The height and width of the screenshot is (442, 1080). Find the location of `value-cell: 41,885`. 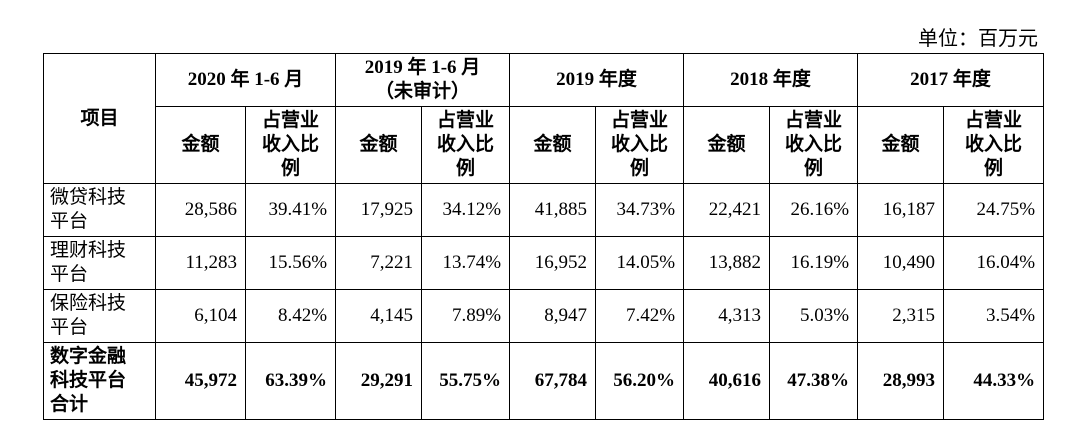

value-cell: 41,885 is located at coordinates (553, 210).